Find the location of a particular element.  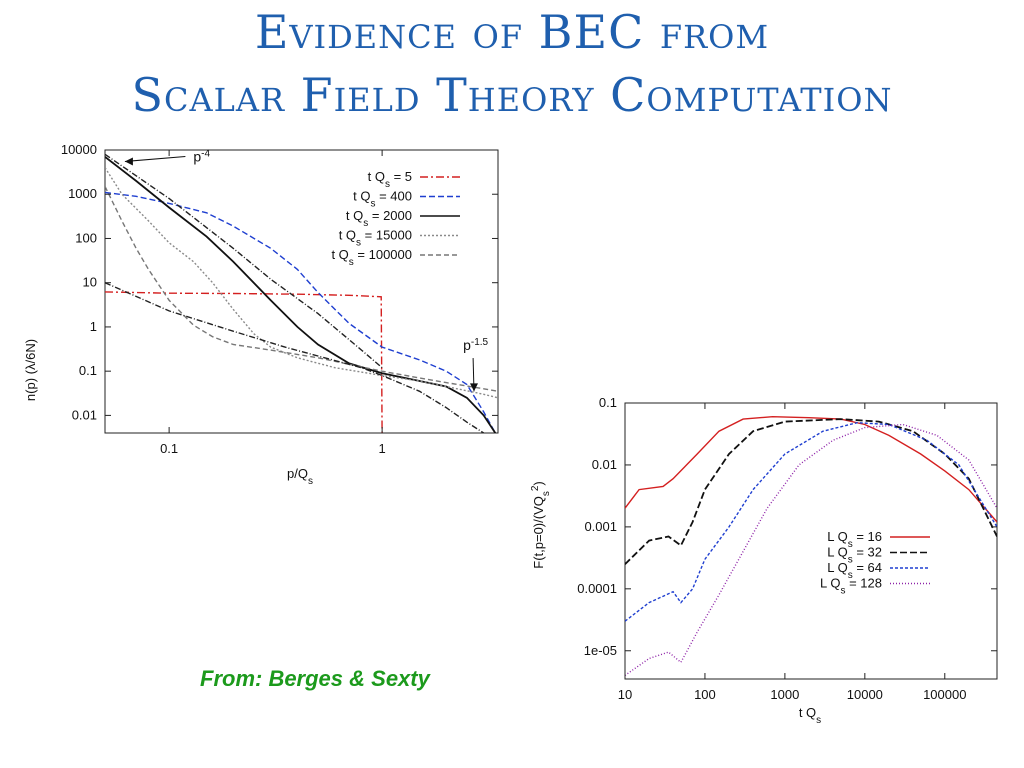

y-tick-label: 0.0001 is located at coordinates (597, 588).